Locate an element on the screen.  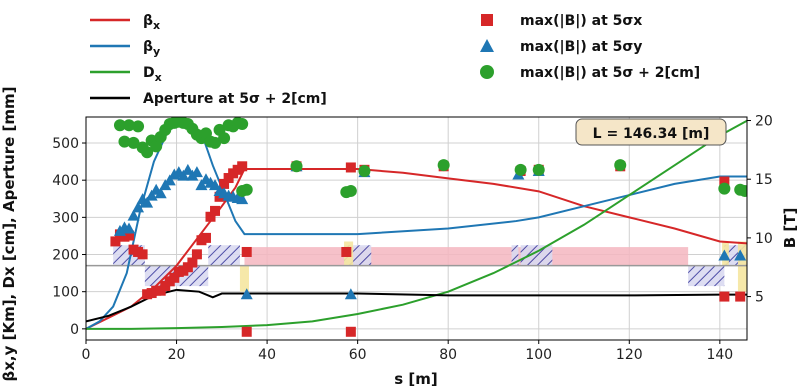
legend-label: Dx is located at coordinates (152, 74).